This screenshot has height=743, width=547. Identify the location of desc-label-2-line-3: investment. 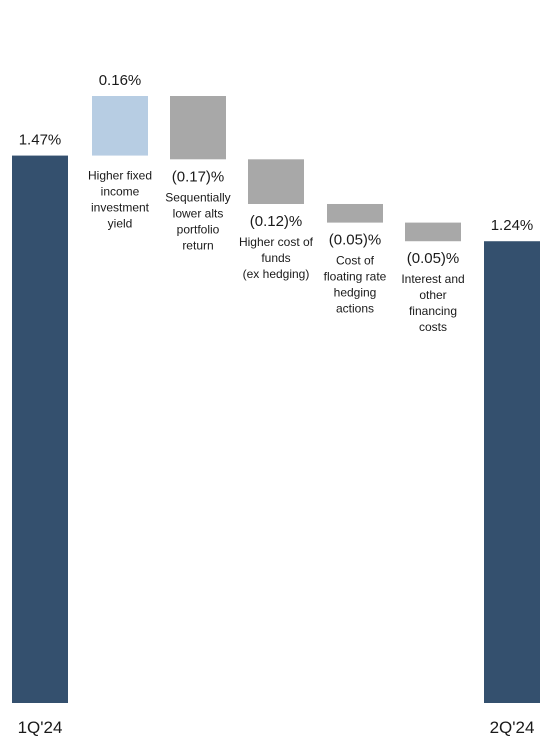
(120, 208).